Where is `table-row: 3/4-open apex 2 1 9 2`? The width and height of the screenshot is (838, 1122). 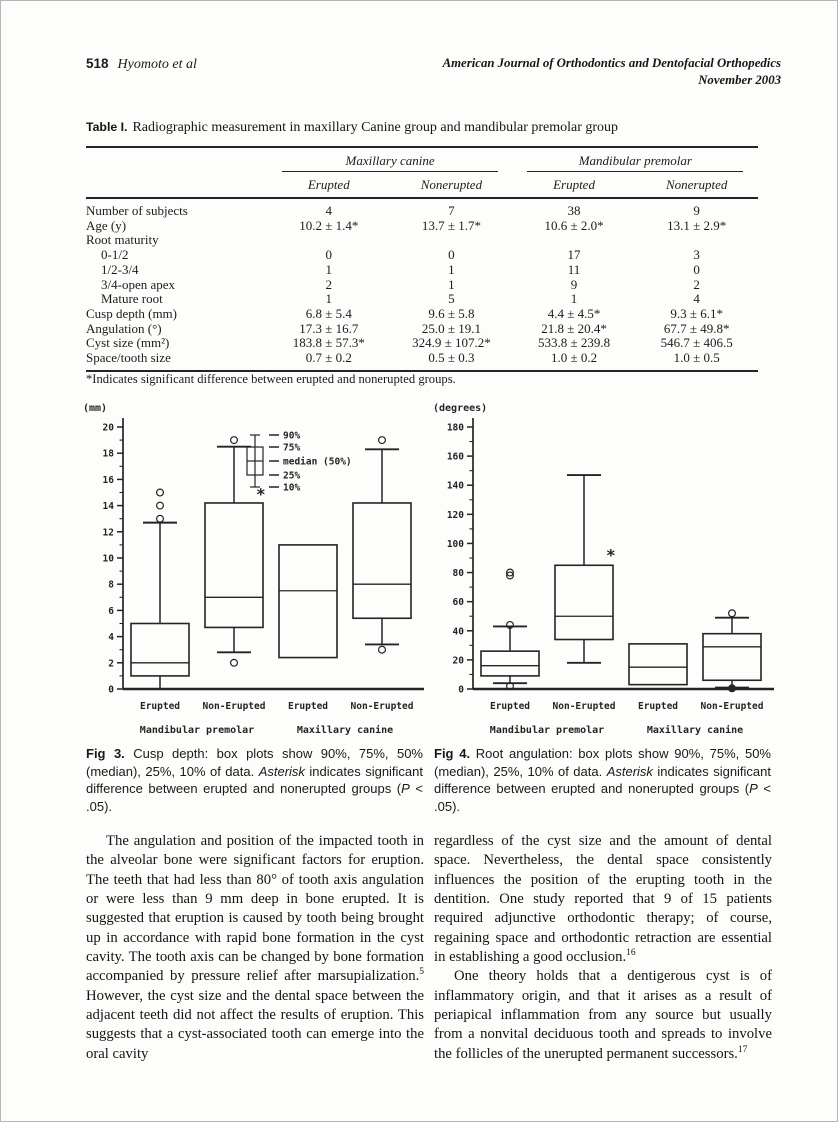
table-row: 3/4-open apex 2 1 9 2 is located at coordinates (422, 284).